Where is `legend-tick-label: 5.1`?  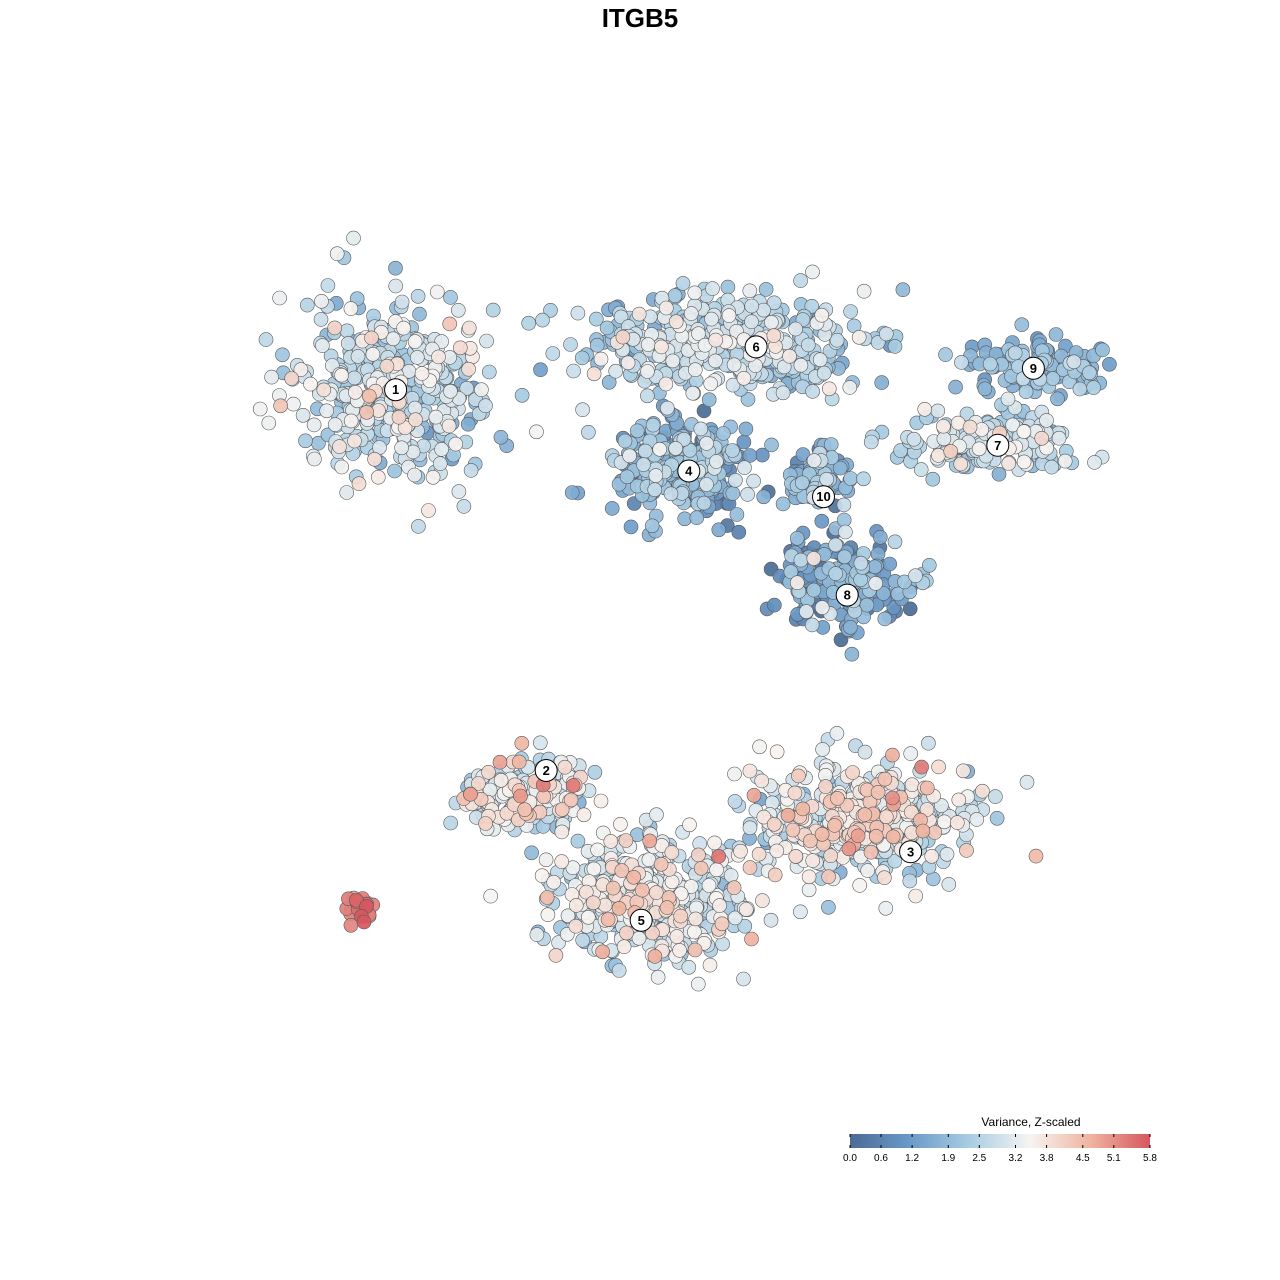 legend-tick-label: 5.1 is located at coordinates (1114, 1158).